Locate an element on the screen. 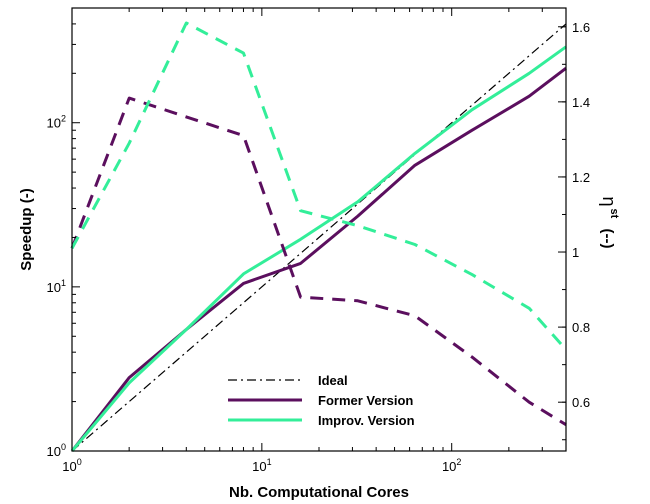  legend-label: Ideal is located at coordinates (333, 380).